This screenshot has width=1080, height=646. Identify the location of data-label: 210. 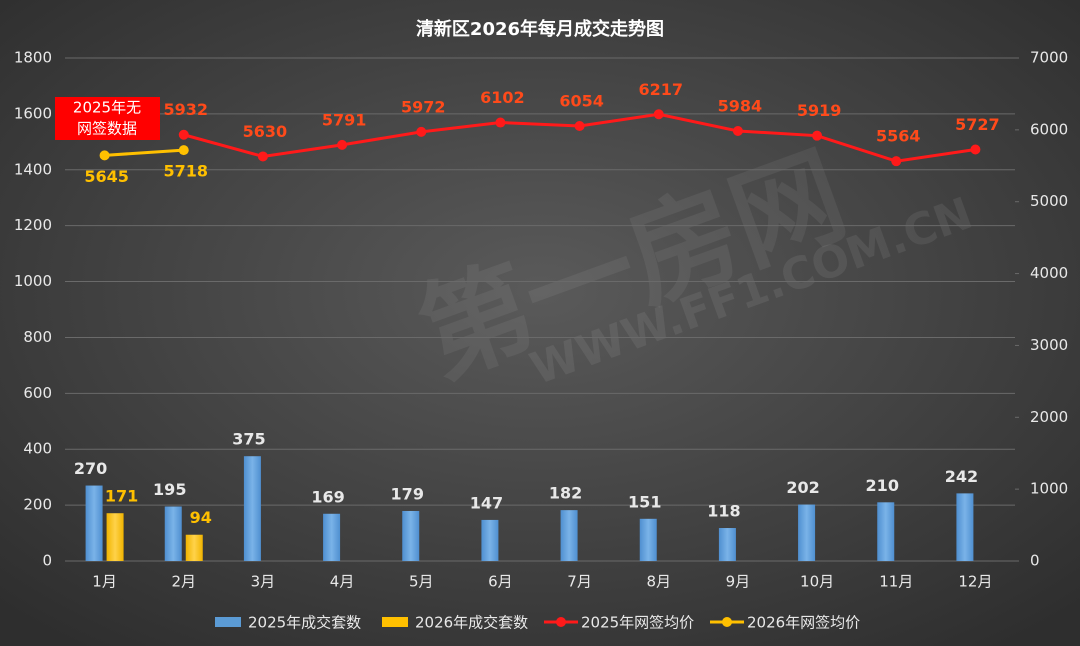
(882, 485).